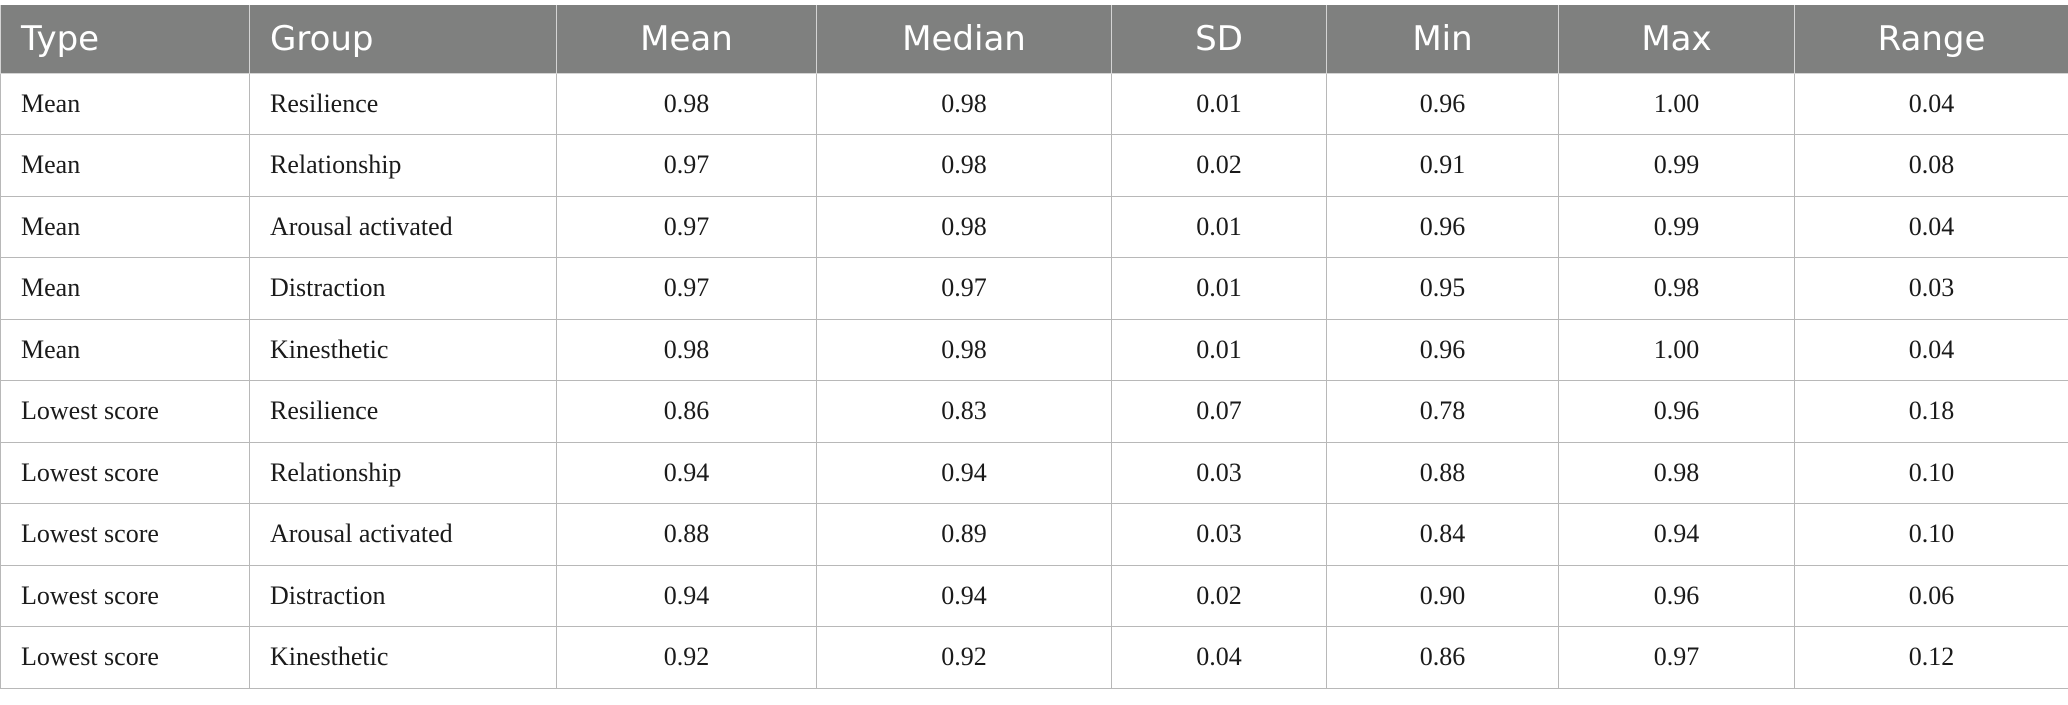 The height and width of the screenshot is (705, 2068). I want to click on min-cell: 0.90, so click(1442, 595).